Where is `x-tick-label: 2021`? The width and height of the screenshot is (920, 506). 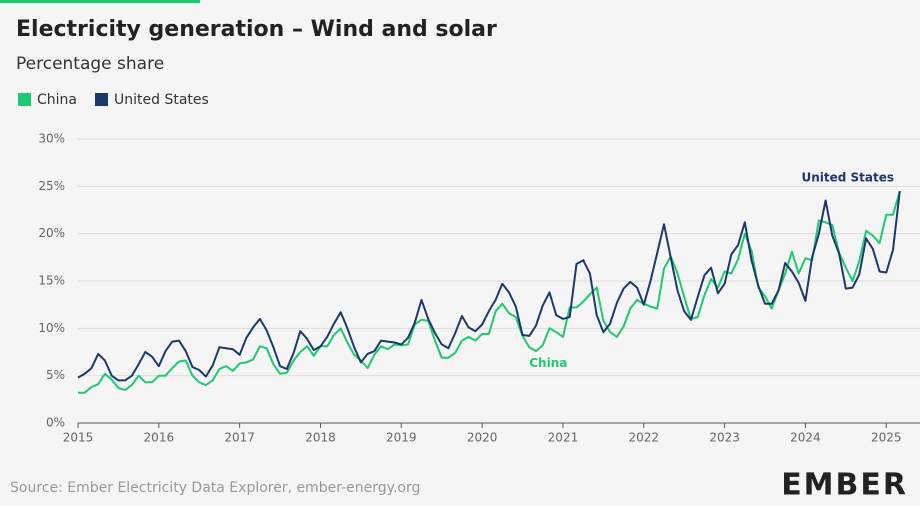 x-tick-label: 2021 is located at coordinates (563, 438).